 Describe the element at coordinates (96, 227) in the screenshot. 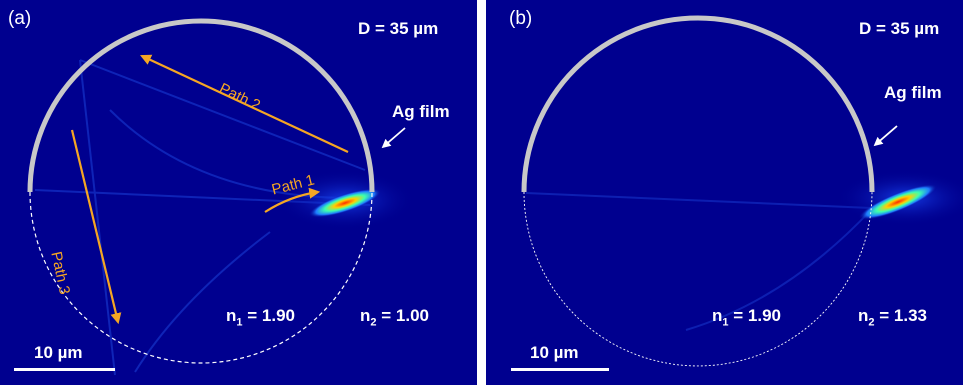

I see `path-3-arrow` at that location.